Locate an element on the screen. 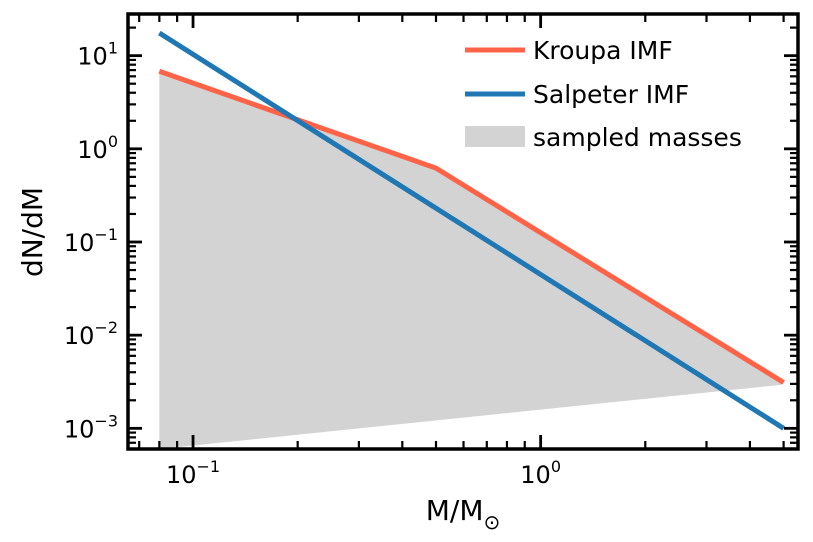 Image resolution: width=813 pixels, height=542 pixels. x-tick-label-0: 10⁻¹ is located at coordinates (193, 473).